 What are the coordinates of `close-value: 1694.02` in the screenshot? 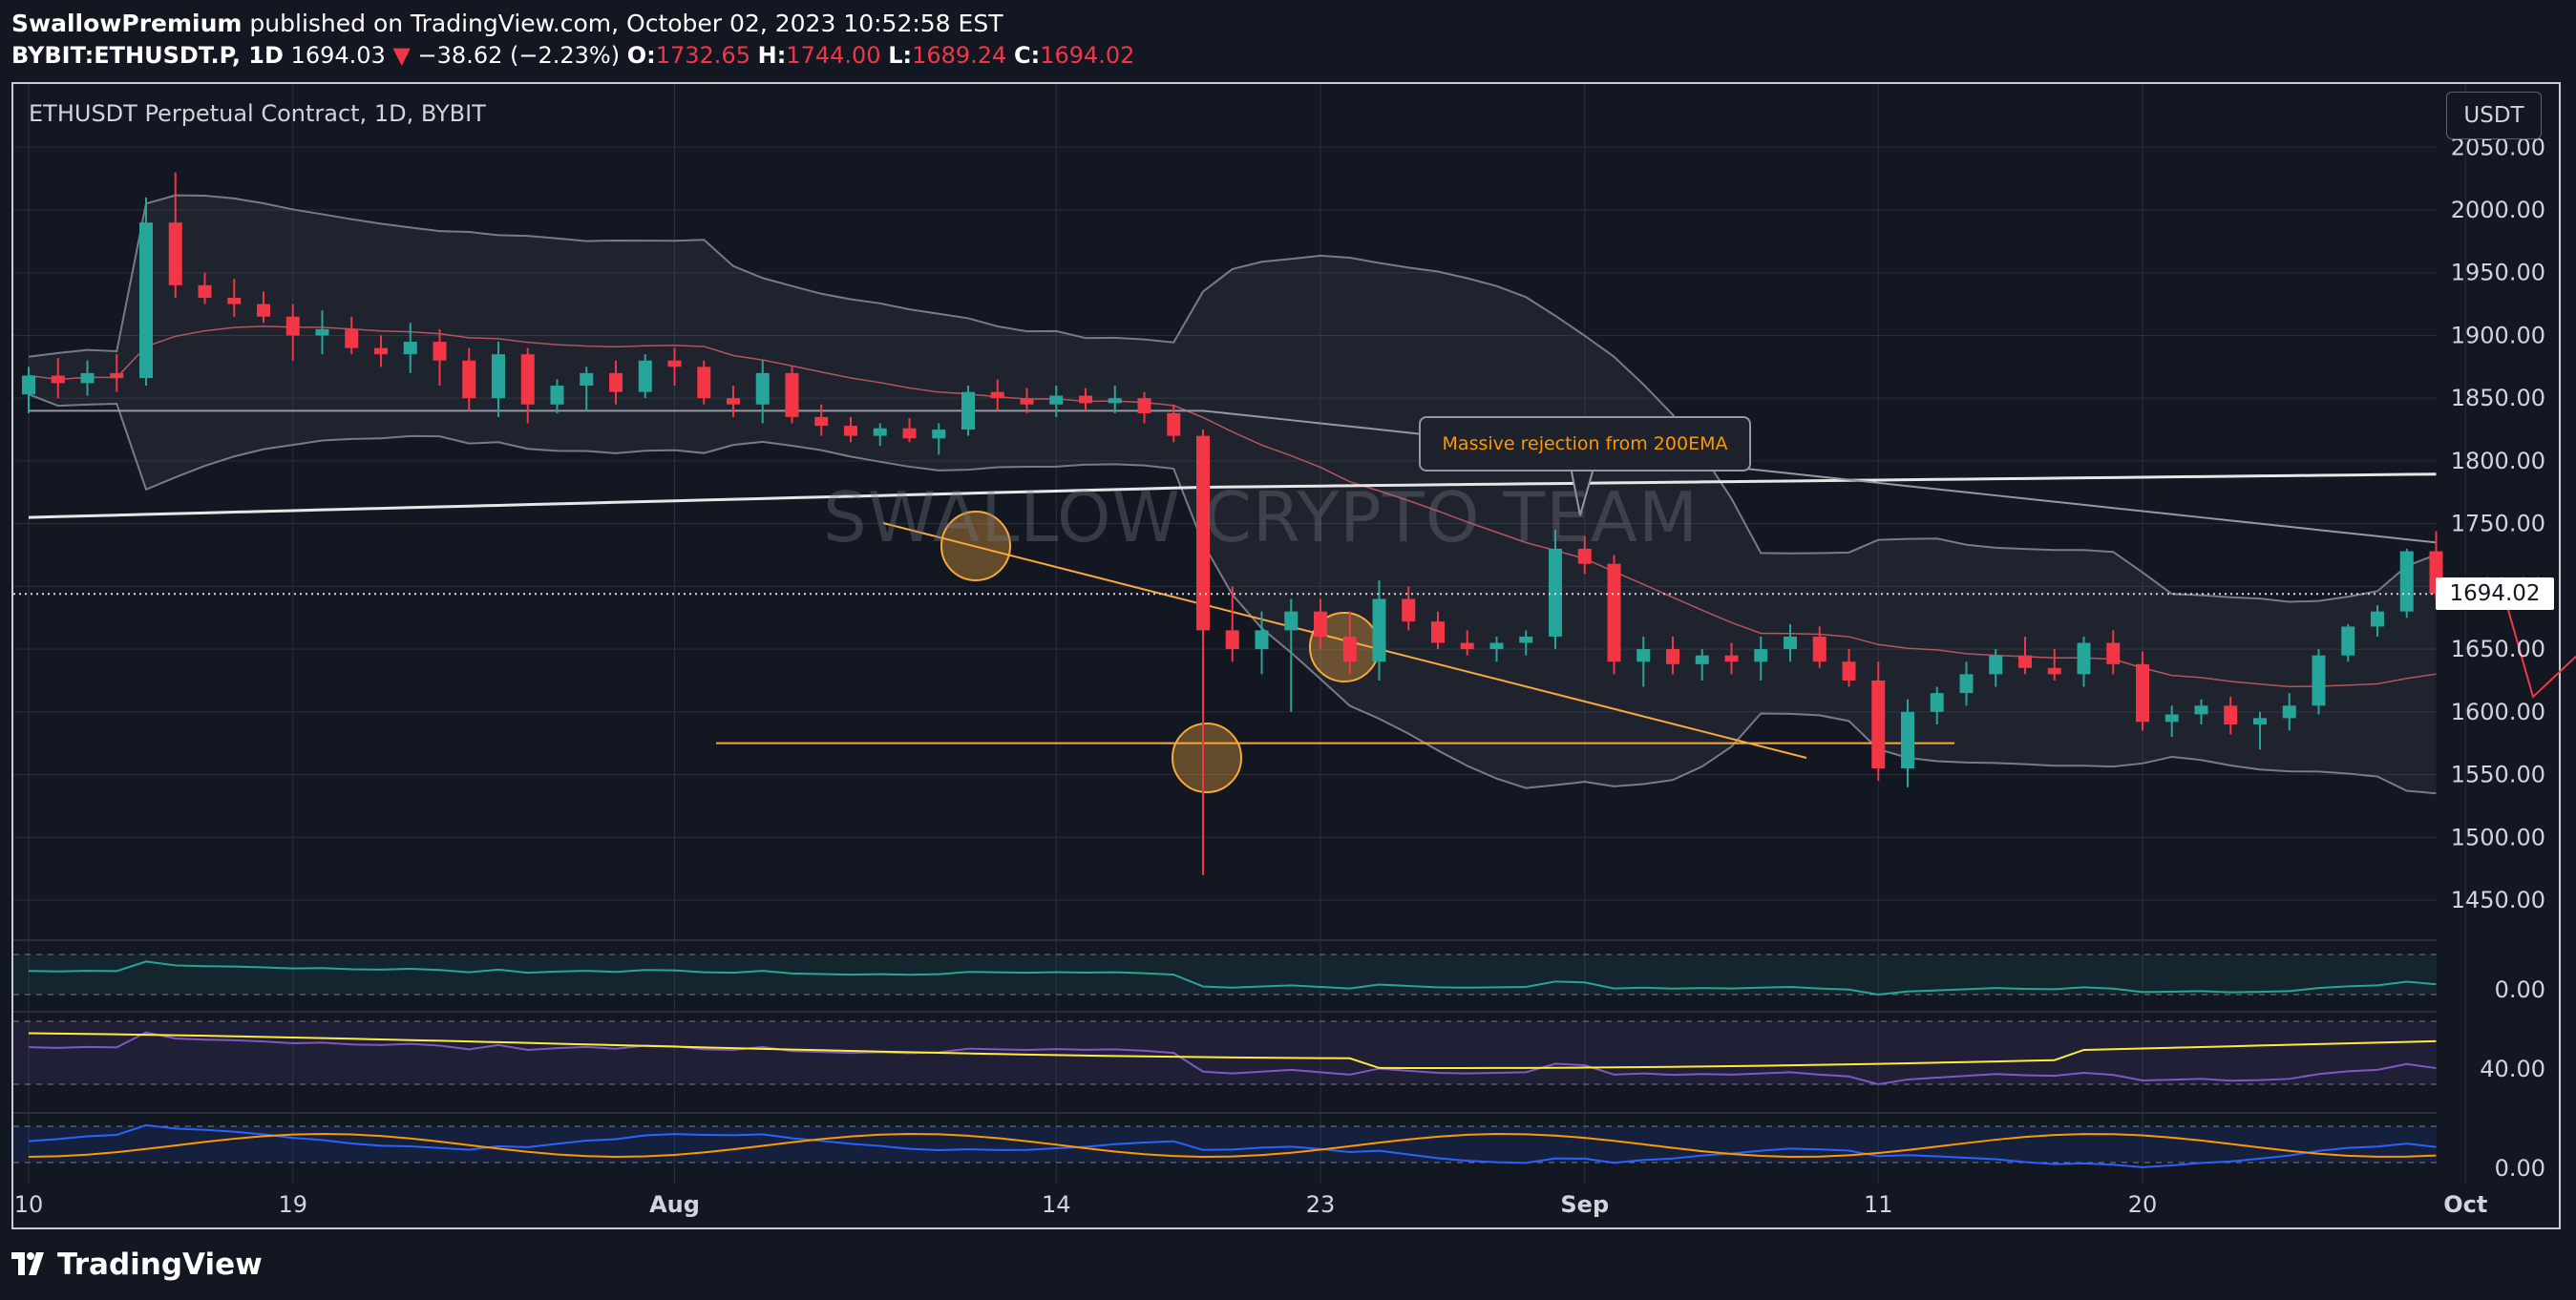 It's located at (1087, 55).